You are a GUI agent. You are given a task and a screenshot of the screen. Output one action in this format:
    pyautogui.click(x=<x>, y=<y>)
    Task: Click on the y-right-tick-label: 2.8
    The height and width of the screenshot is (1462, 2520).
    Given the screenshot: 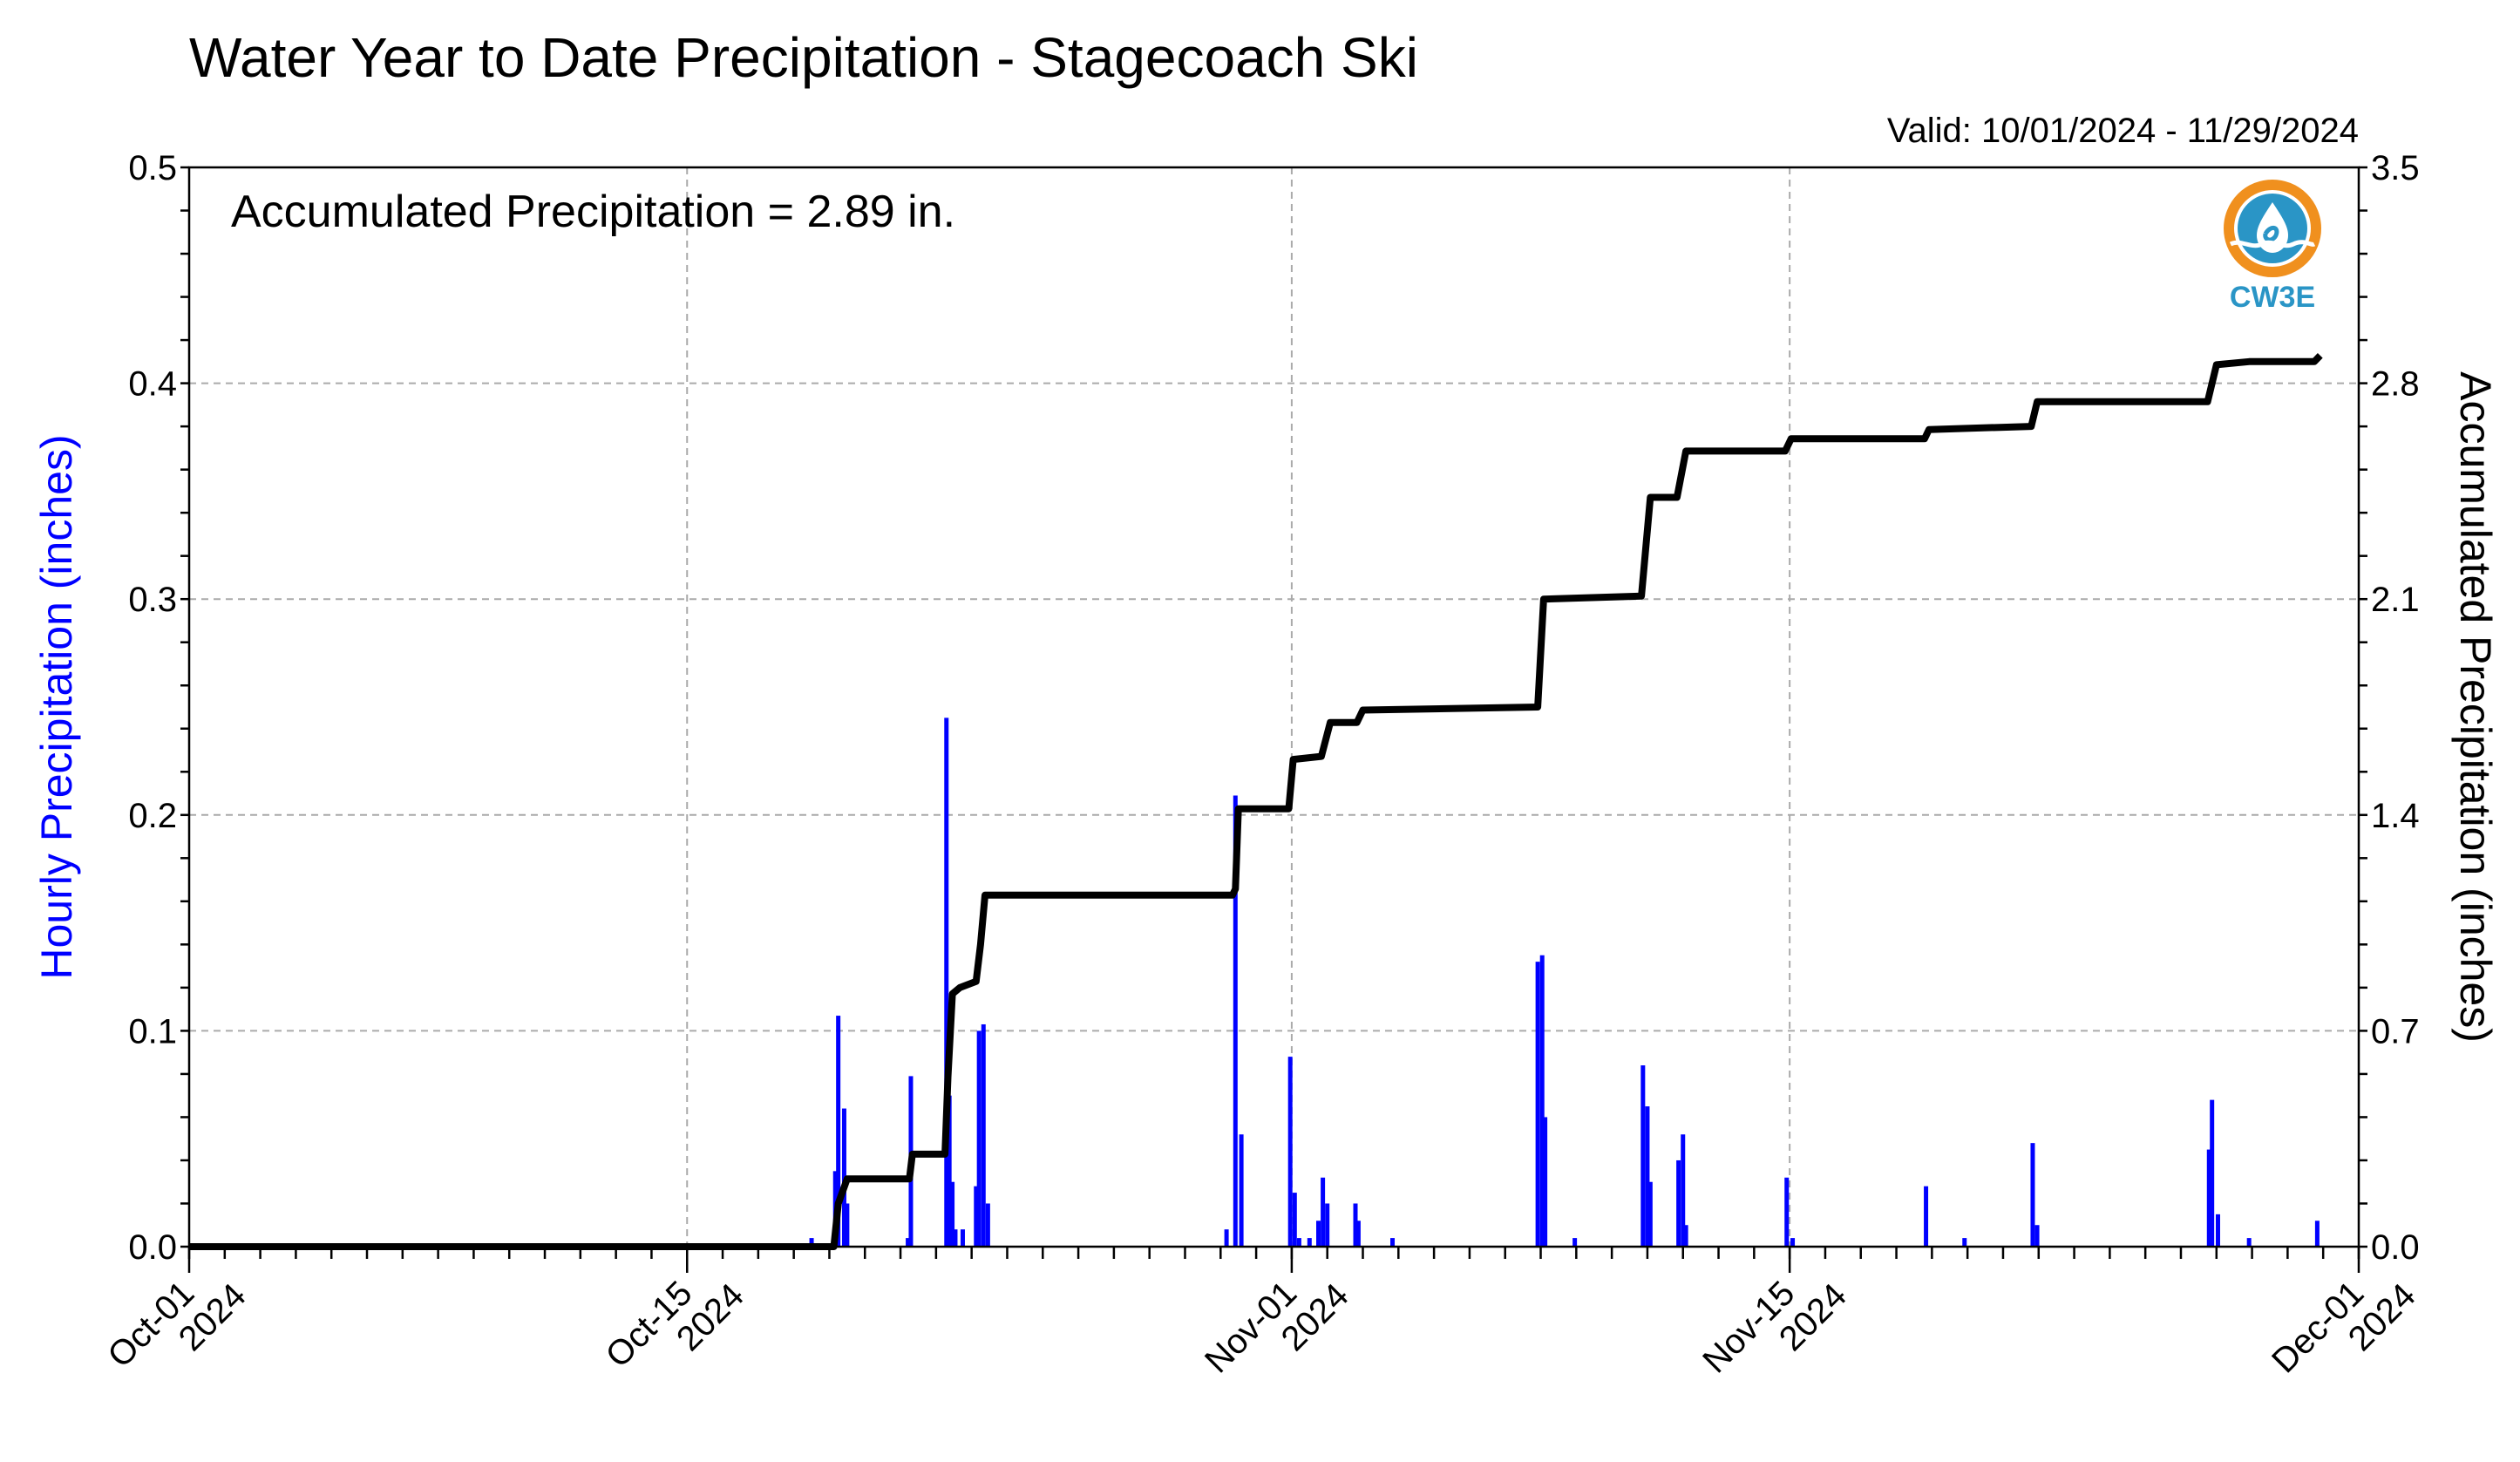 What is the action you would take?
    pyautogui.click(x=2395, y=384)
    